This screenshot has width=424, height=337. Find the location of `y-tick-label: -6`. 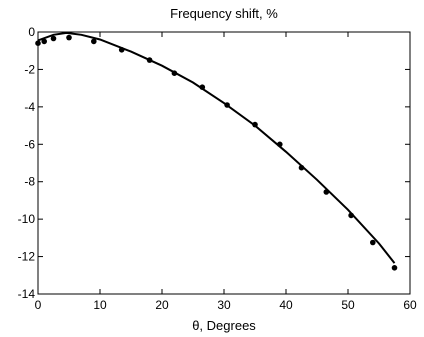

y-tick-label: -6 is located at coordinates (29, 144).